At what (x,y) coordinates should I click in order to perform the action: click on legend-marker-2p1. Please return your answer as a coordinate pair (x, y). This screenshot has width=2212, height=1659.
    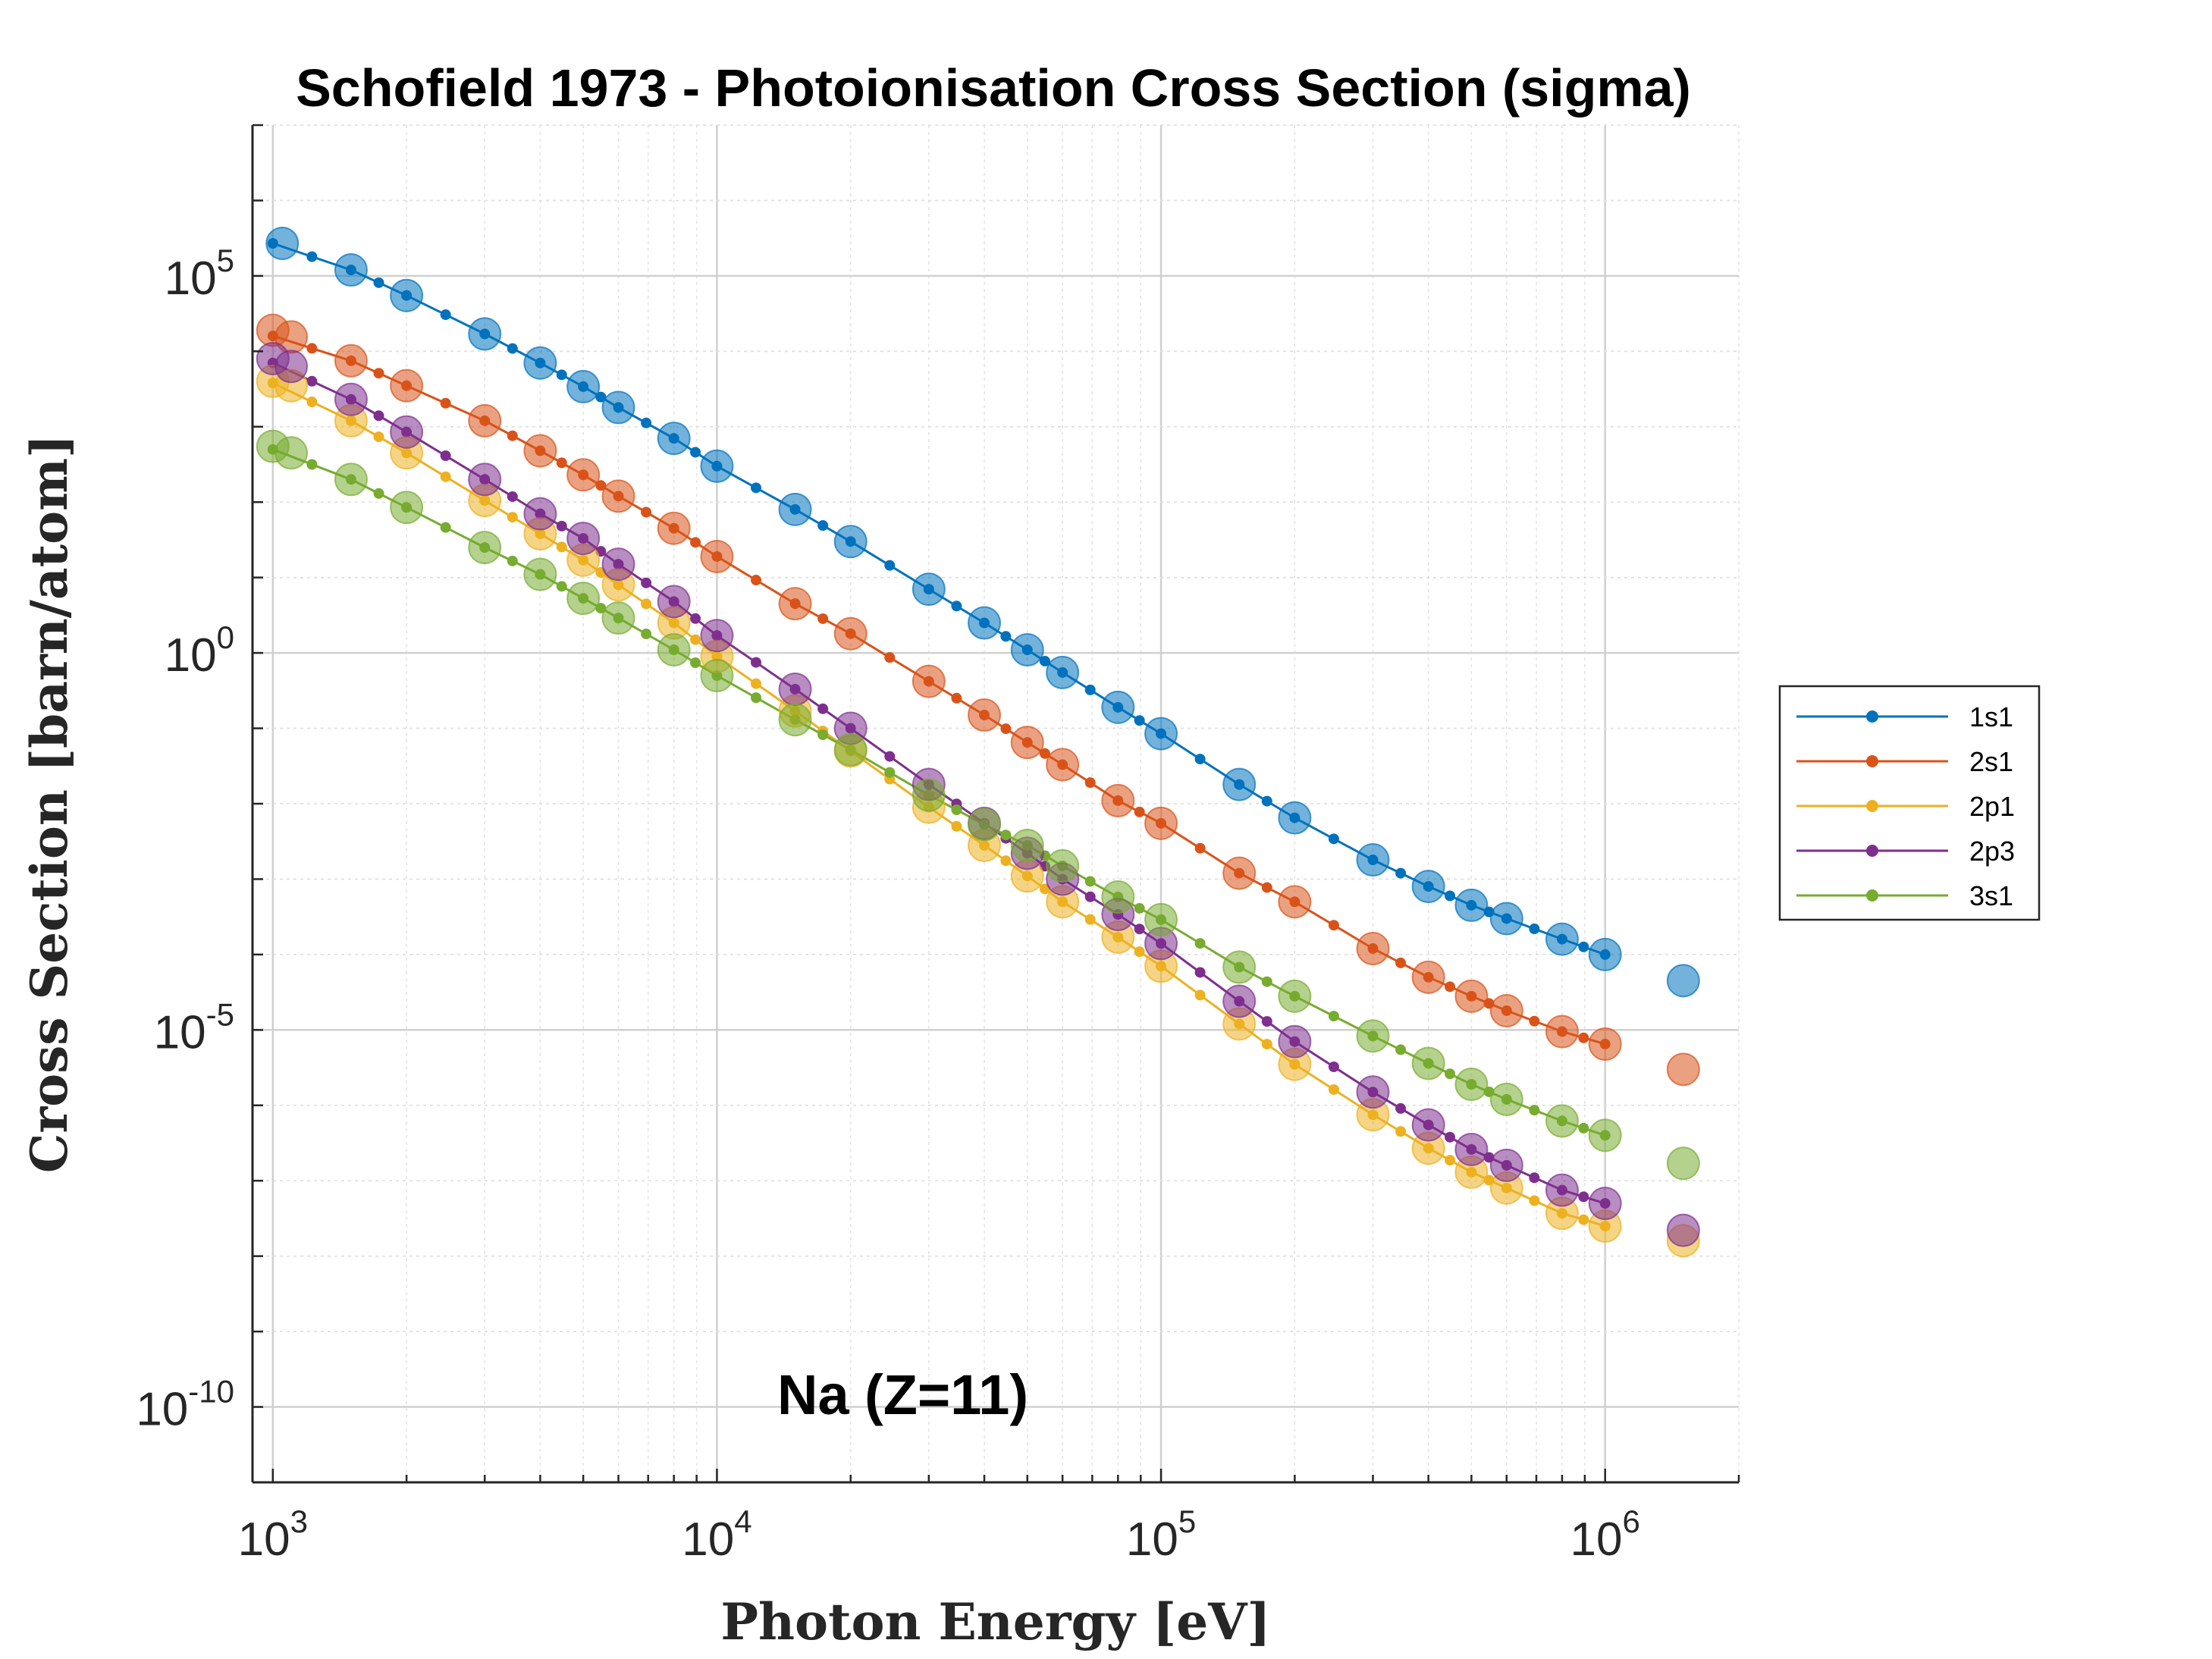
    Looking at the image, I should click on (1872, 806).